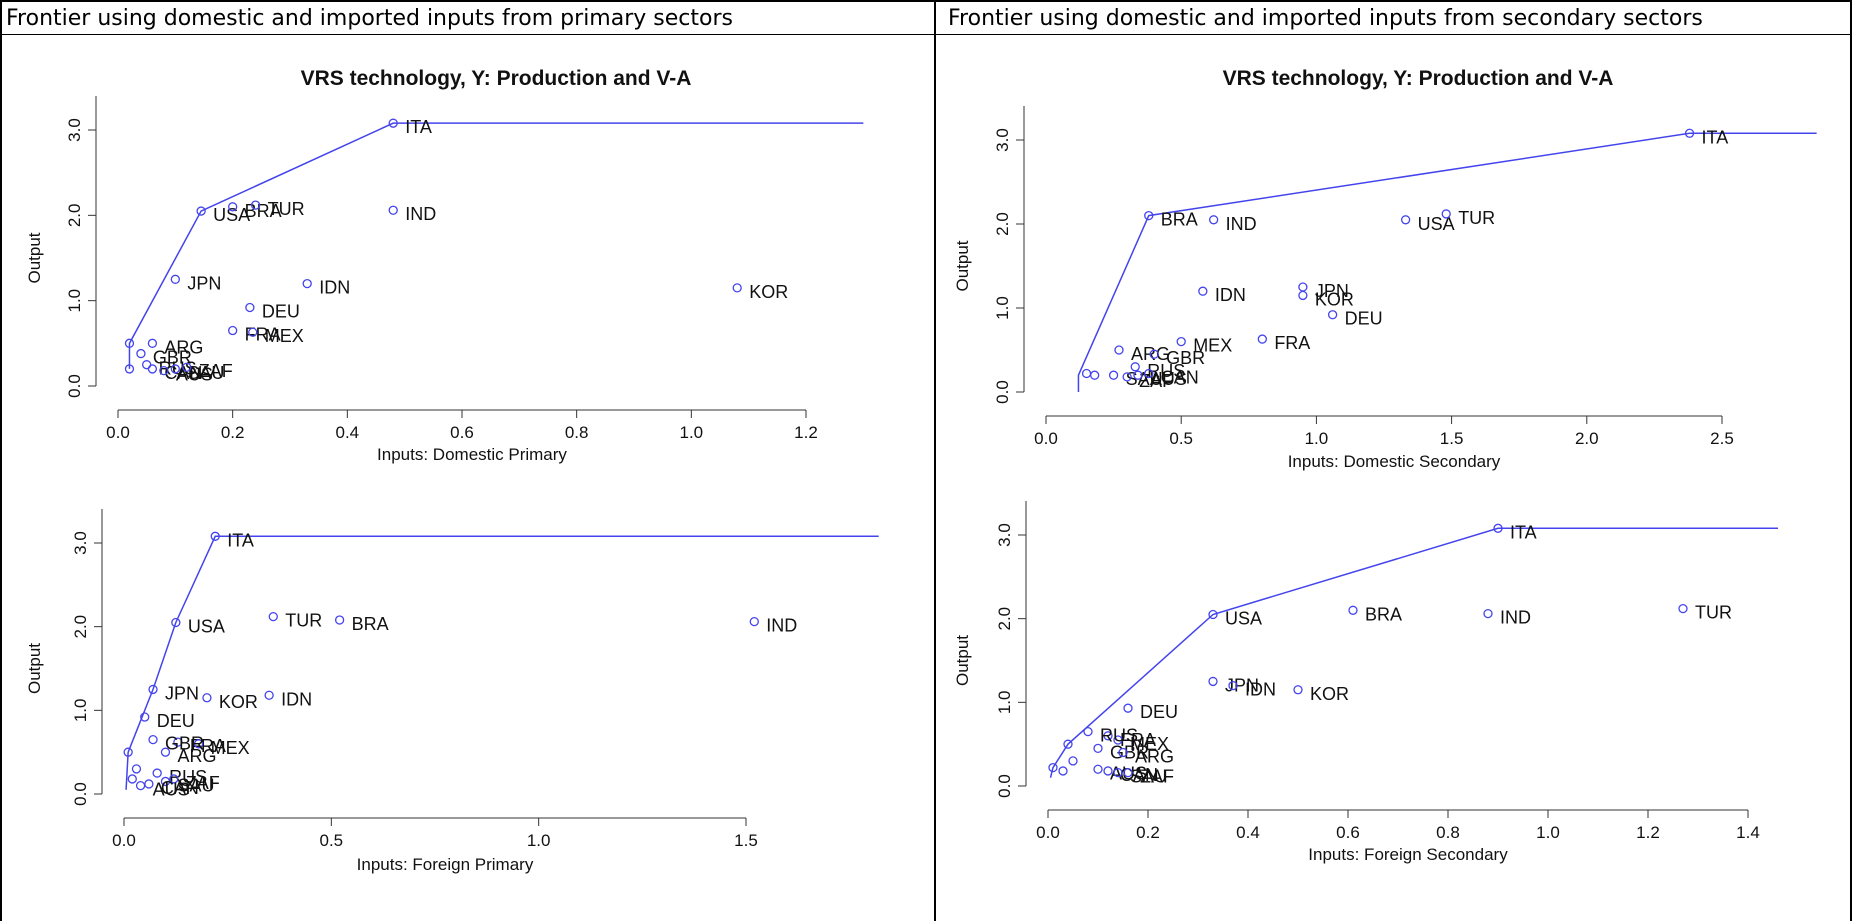 The height and width of the screenshot is (921, 1852). What do you see at coordinates (926, 1) in the screenshot?
I see `table-top-border` at bounding box center [926, 1].